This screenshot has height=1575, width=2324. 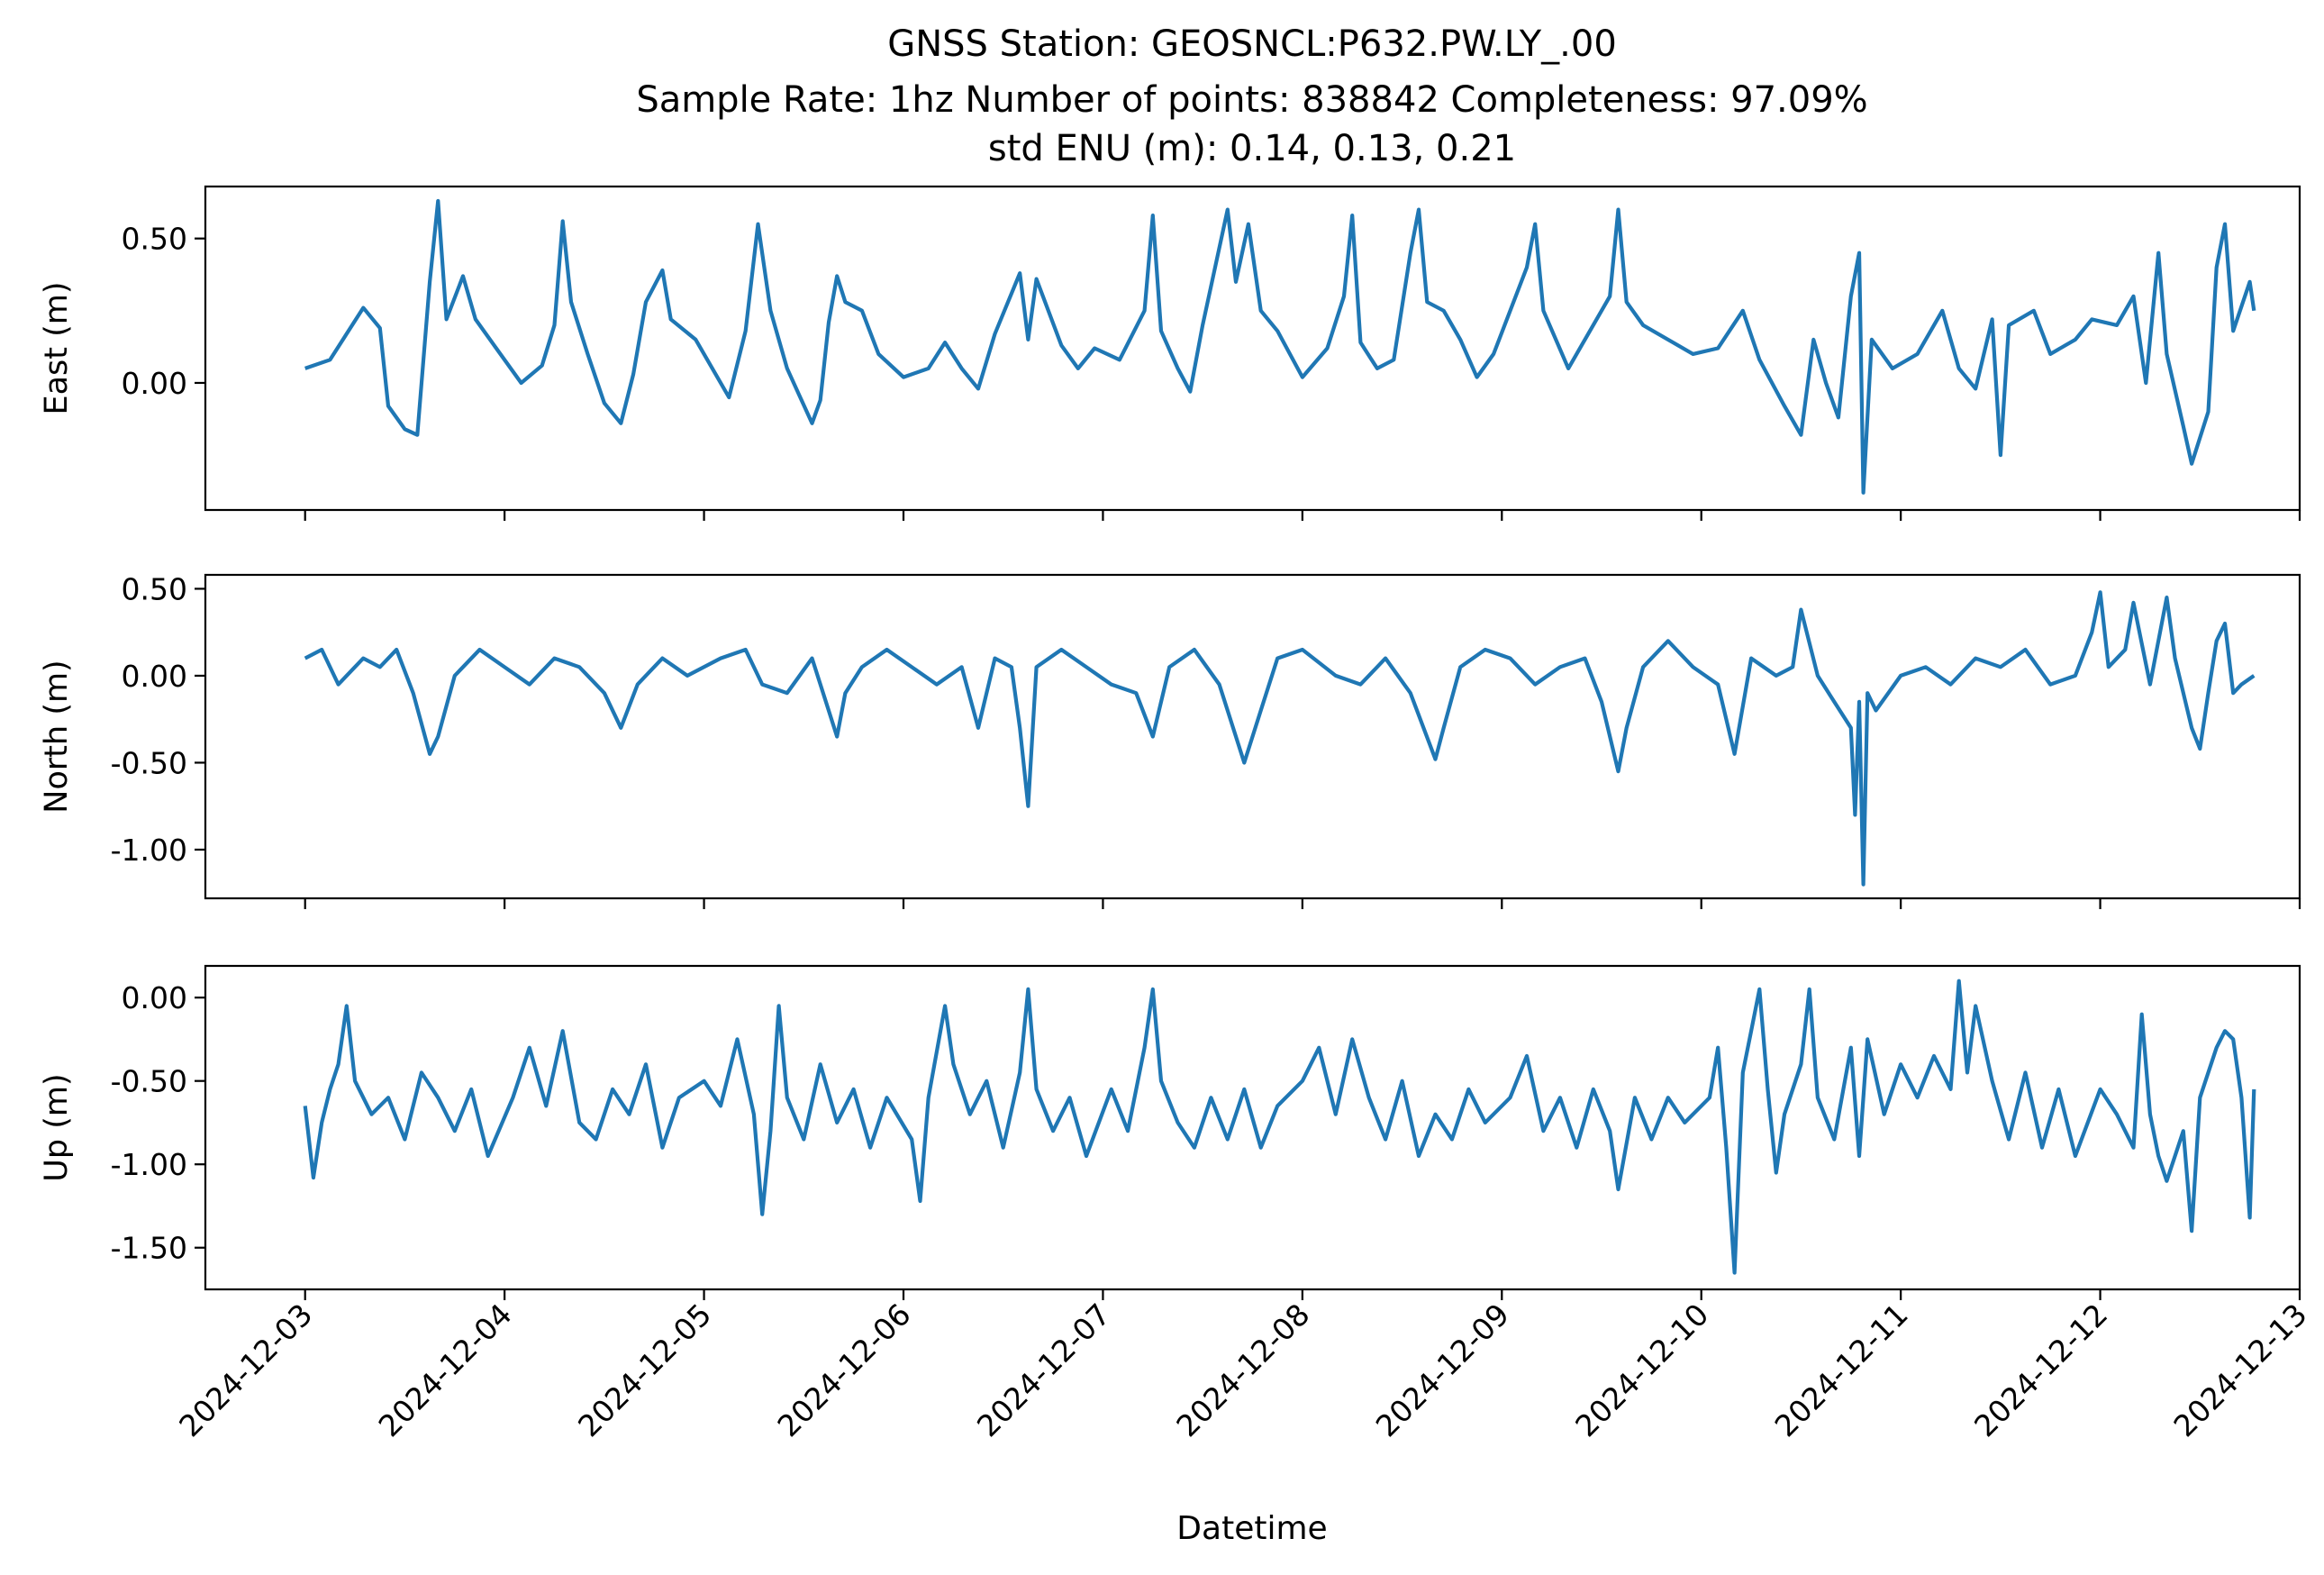 I want to click on y-tick-label-panel-2: -1.00, so click(x=149, y=850).